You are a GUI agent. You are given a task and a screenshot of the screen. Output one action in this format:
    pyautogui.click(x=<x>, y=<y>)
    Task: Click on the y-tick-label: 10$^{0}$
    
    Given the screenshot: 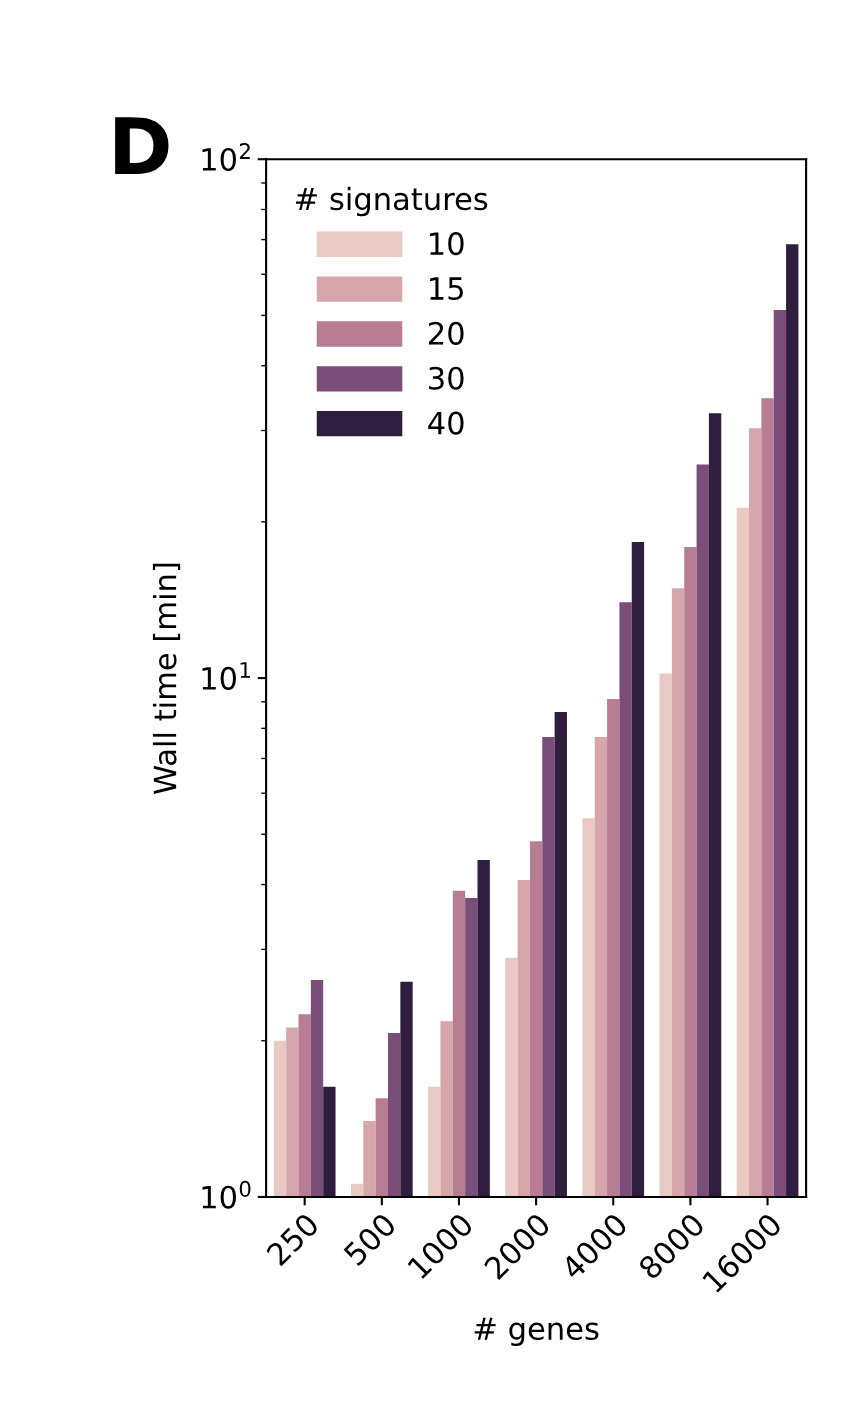 What is the action you would take?
    pyautogui.click(x=226, y=1194)
    